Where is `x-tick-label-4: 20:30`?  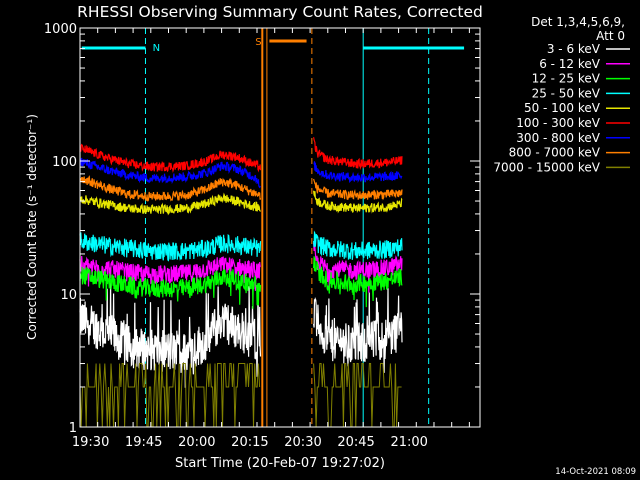
x-tick-label-4: 20:30 is located at coordinates (302, 442).